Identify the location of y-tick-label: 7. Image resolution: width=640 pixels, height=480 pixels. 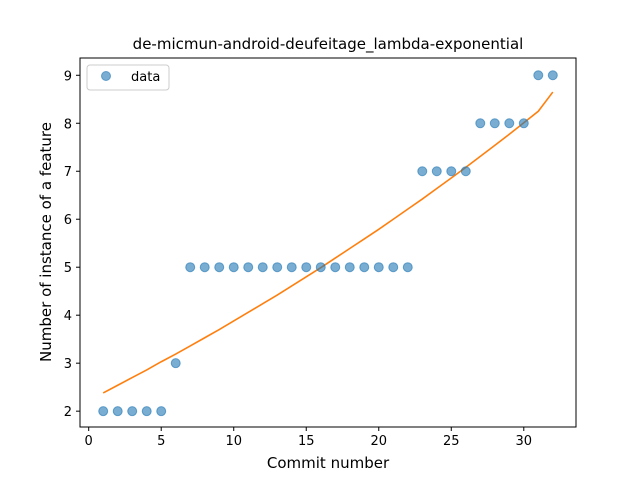
(68, 172).